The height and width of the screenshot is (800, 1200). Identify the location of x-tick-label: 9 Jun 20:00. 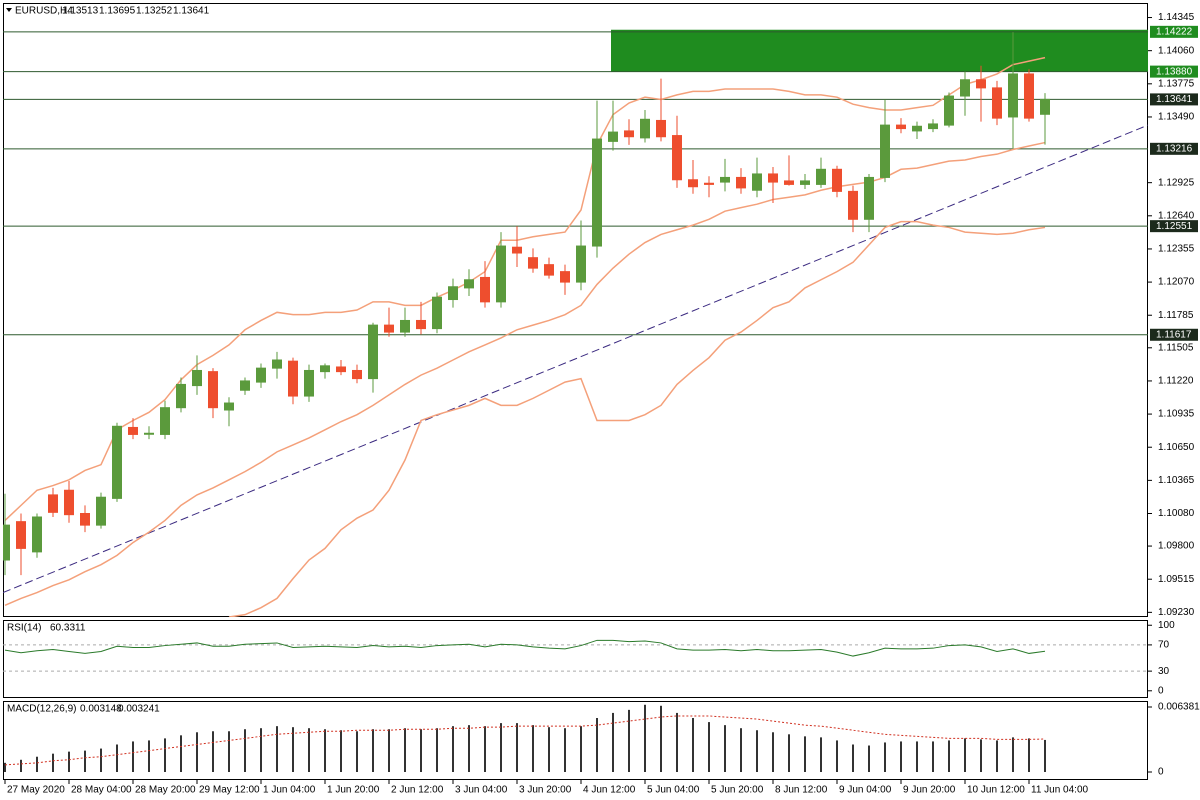
(929, 790).